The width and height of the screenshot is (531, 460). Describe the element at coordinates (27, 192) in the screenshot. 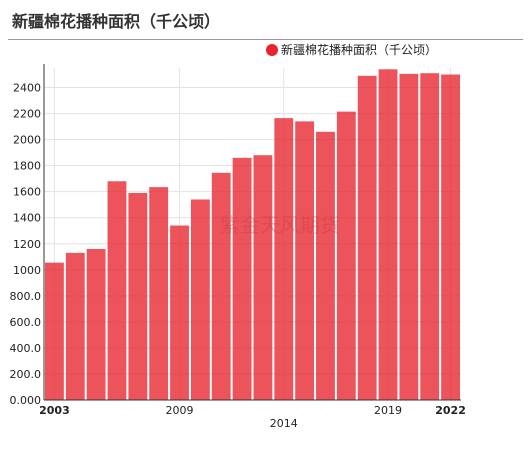

I see `y-tick-label: 1600` at that location.